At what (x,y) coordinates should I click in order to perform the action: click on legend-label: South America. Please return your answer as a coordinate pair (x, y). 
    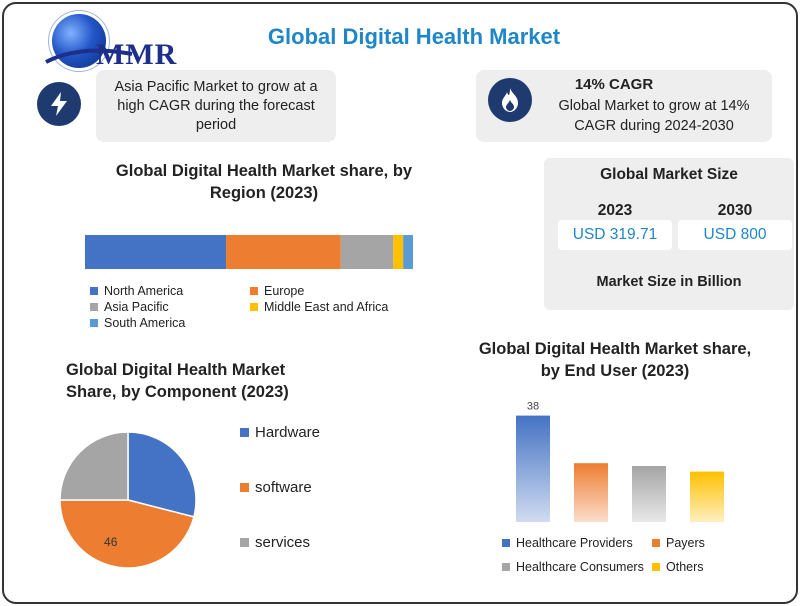
    Looking at the image, I should click on (145, 323).